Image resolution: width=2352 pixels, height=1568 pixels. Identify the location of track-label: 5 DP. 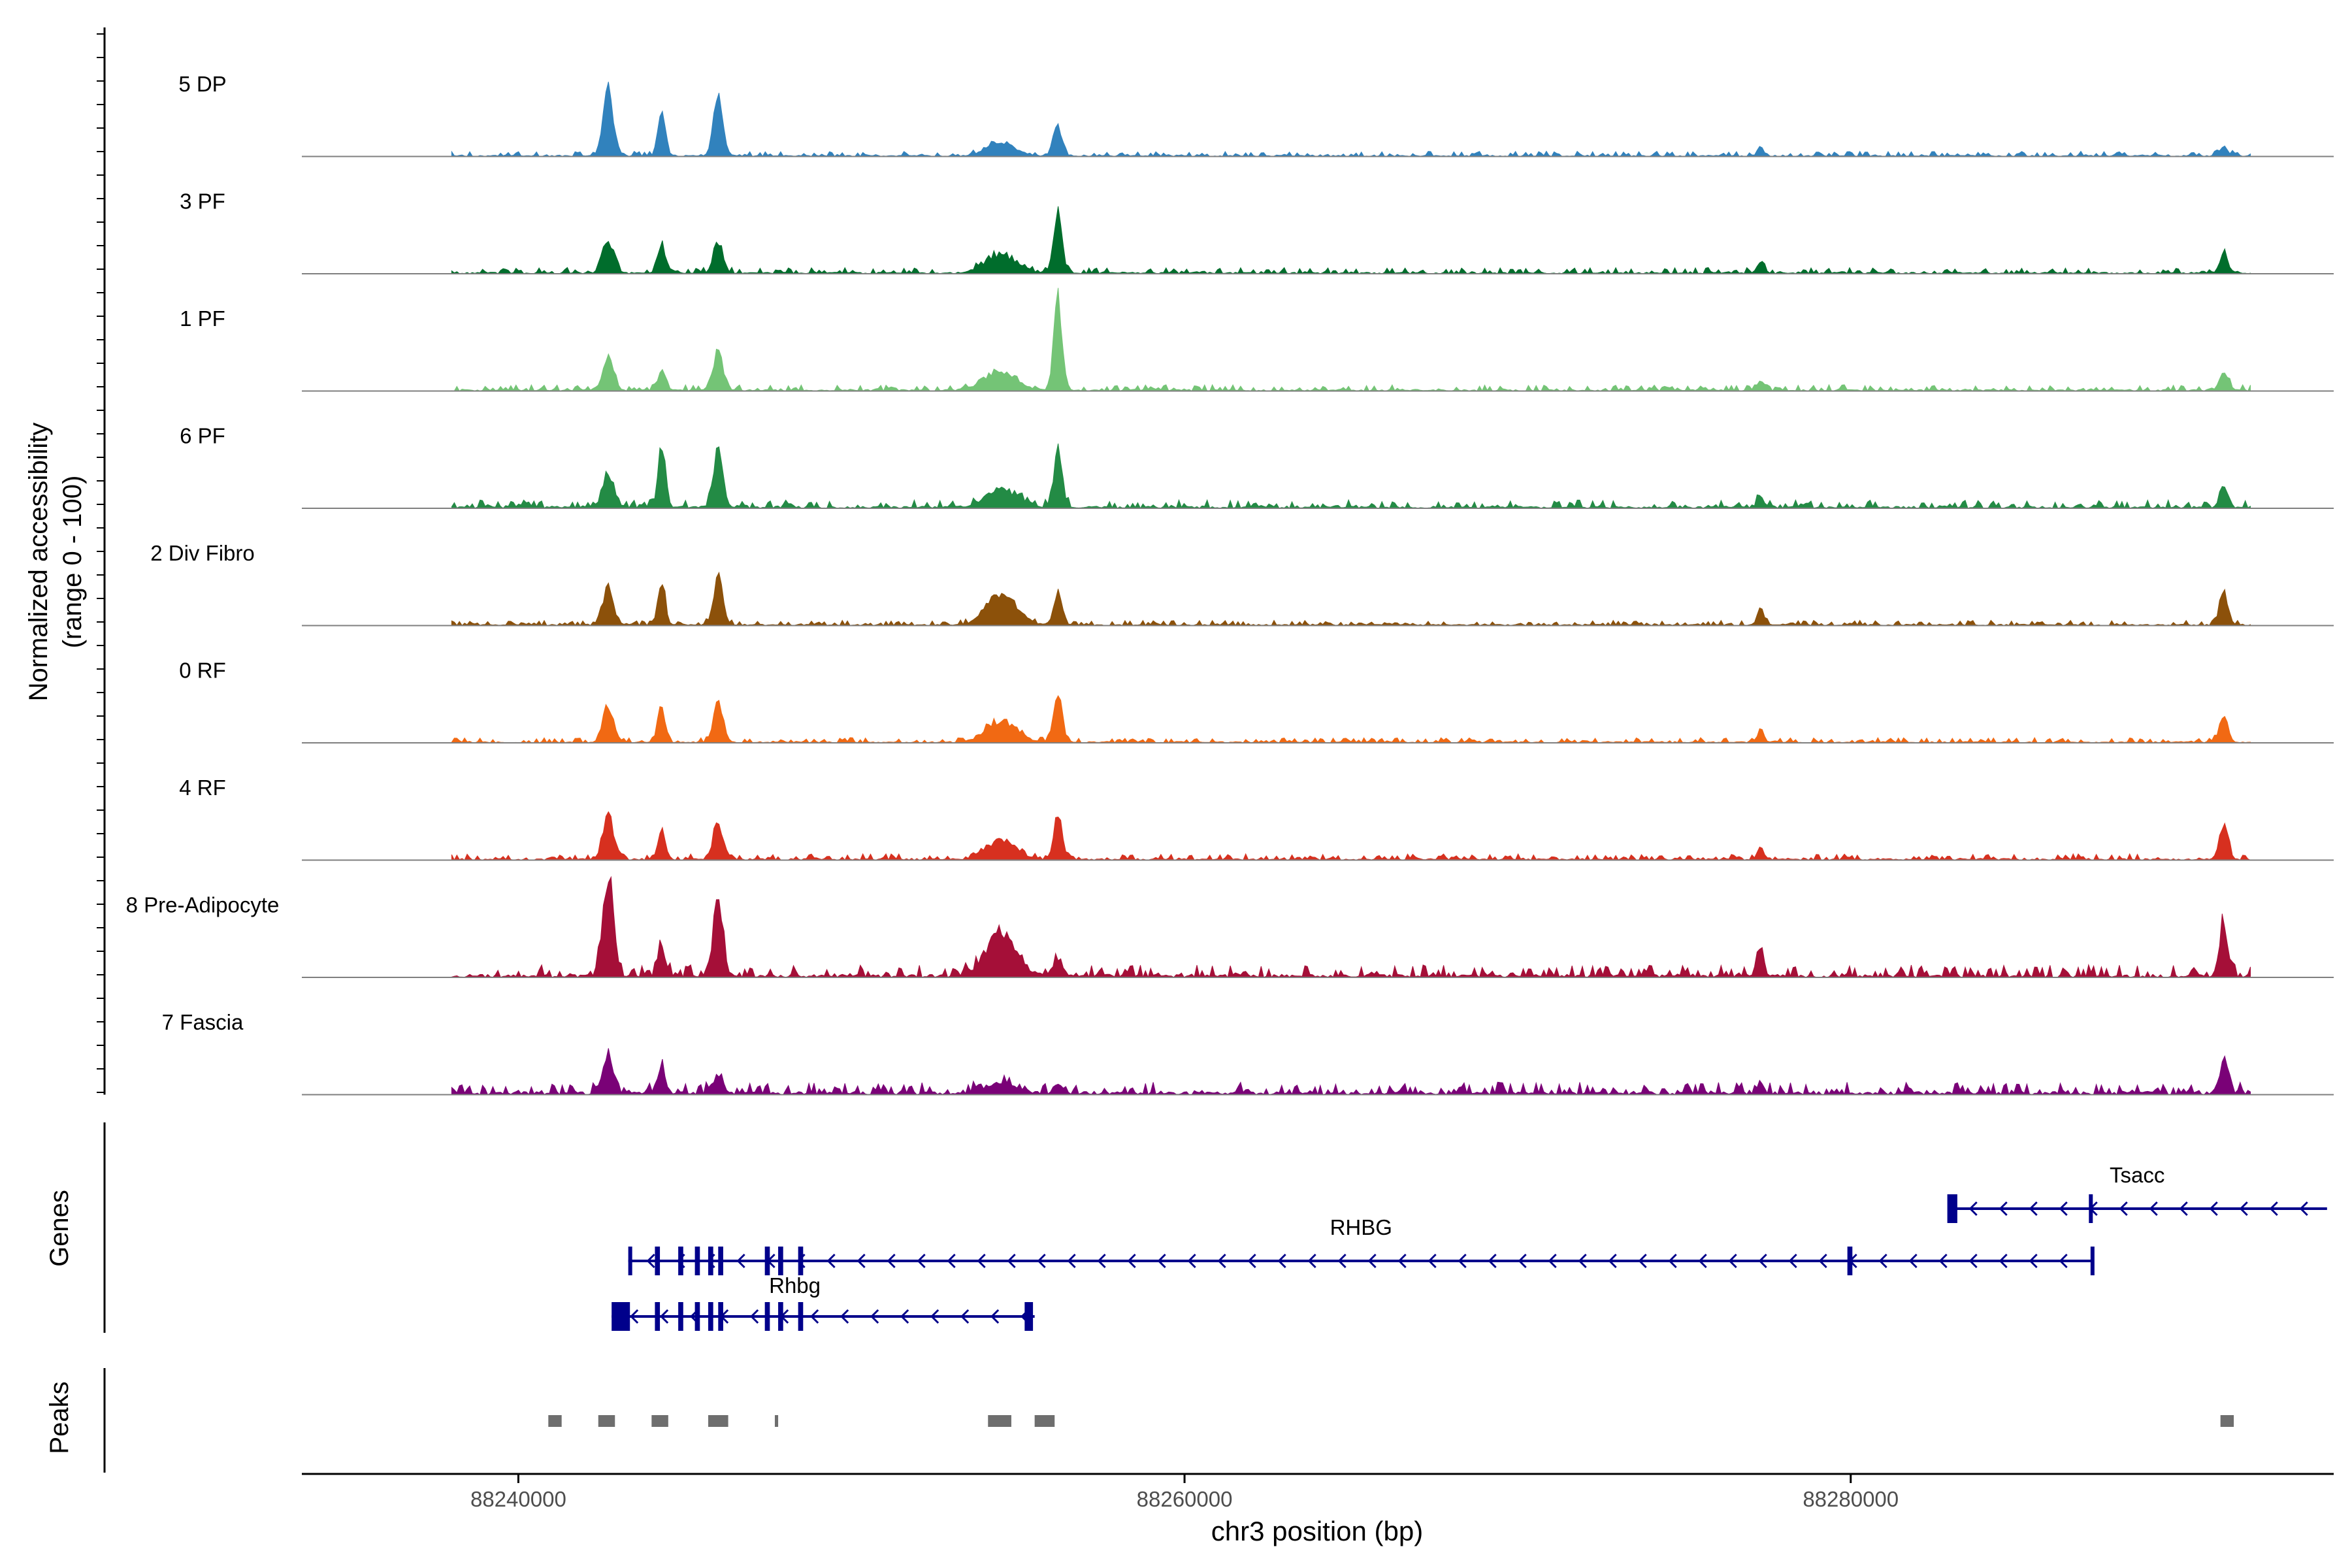
(202, 84).